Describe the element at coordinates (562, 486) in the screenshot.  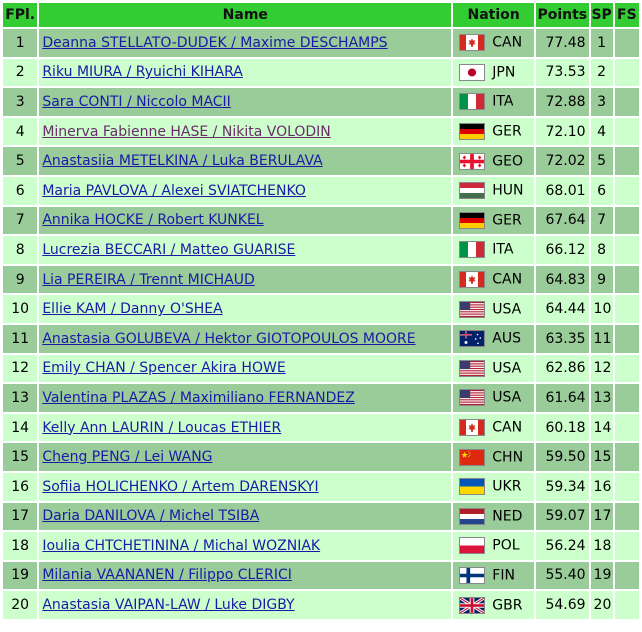
I see `points-cell: 59.34` at that location.